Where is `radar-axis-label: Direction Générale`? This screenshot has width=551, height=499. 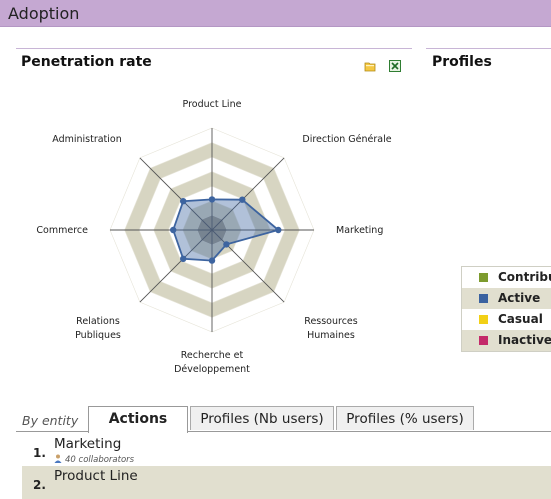
radar-axis-label: Direction Générale is located at coordinates (346, 139).